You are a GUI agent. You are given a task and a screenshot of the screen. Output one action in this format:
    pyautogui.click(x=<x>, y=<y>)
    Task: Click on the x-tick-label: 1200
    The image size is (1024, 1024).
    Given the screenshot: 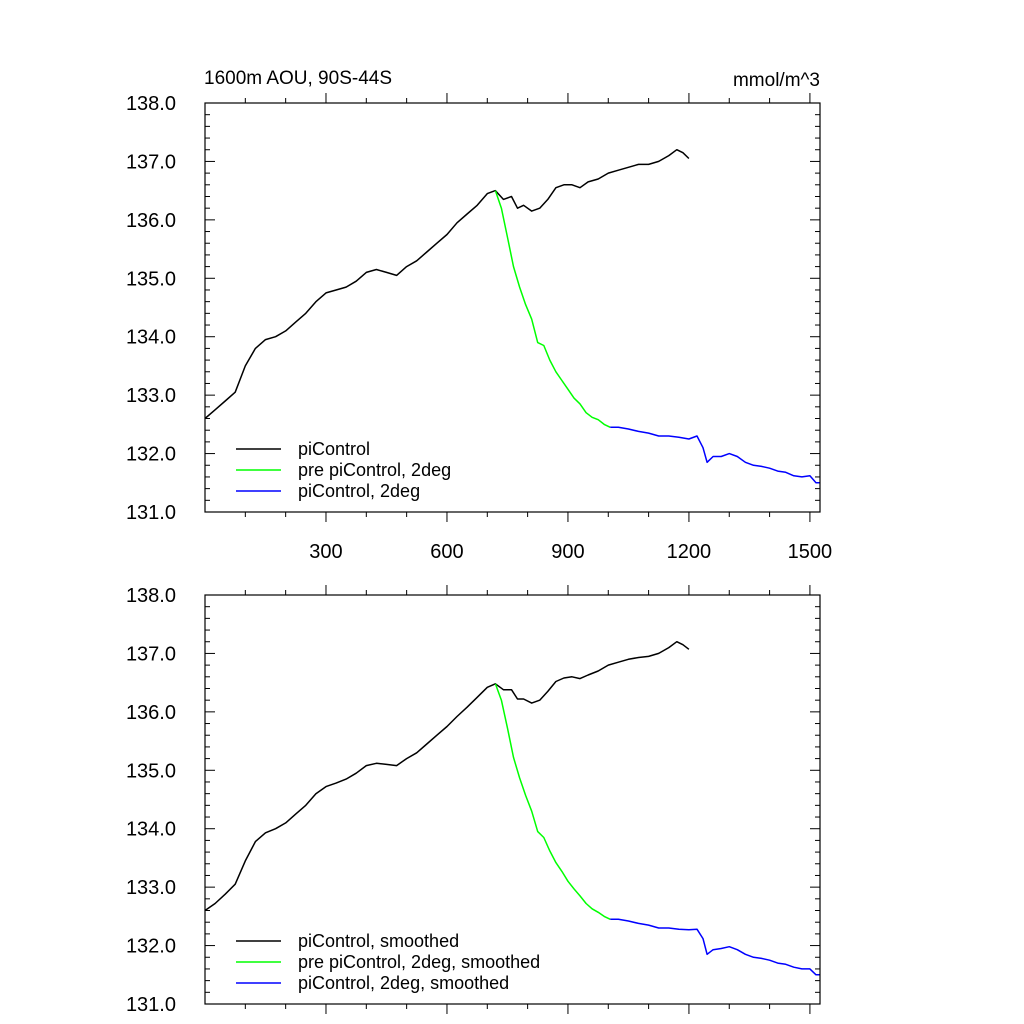 What is the action you would take?
    pyautogui.click(x=689, y=552)
    